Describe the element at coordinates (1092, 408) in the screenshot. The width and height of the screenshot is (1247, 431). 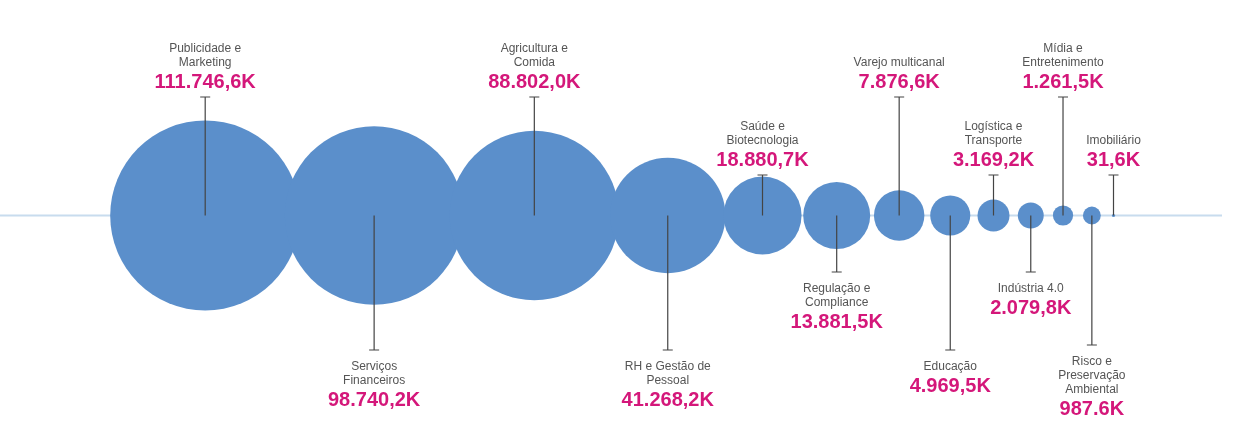
I see `data-label: 987.6K` at that location.